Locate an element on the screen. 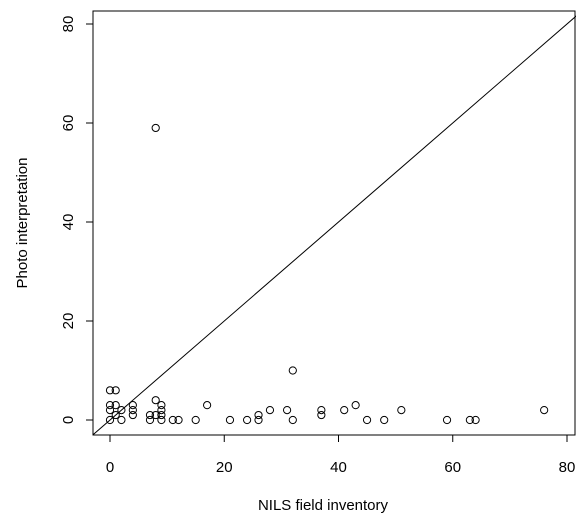 This screenshot has width=576, height=524. x-tick-label: 20 is located at coordinates (224, 467).